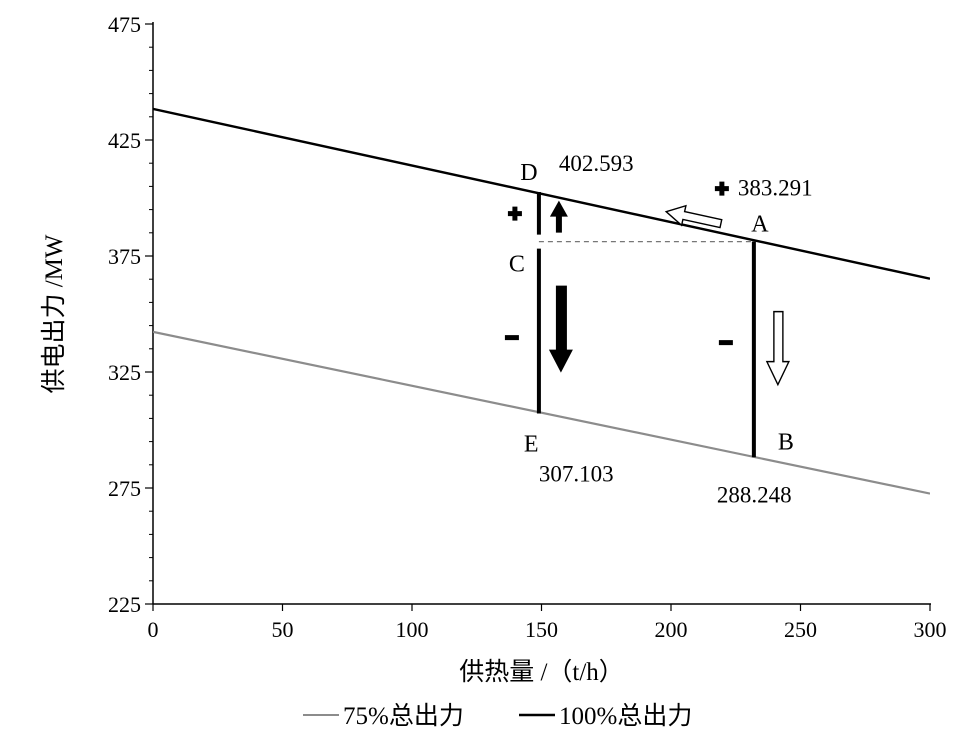  What do you see at coordinates (531, 445) in the screenshot?
I see `point-label-e: E` at bounding box center [531, 445].